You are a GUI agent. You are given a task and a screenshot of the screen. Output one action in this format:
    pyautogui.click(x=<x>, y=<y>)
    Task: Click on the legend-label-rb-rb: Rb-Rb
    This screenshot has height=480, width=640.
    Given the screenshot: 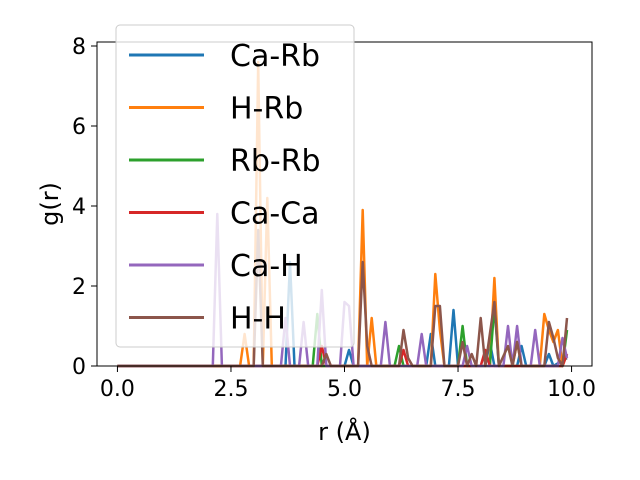 What is the action you would take?
    pyautogui.click(x=275, y=161)
    